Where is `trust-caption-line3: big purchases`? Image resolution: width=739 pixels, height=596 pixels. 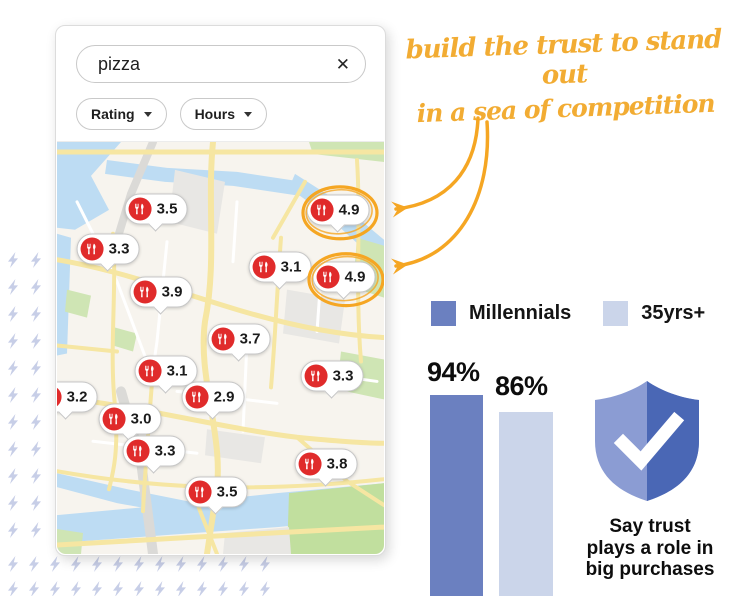
trust-caption-line3: big purchases is located at coordinates (650, 569).